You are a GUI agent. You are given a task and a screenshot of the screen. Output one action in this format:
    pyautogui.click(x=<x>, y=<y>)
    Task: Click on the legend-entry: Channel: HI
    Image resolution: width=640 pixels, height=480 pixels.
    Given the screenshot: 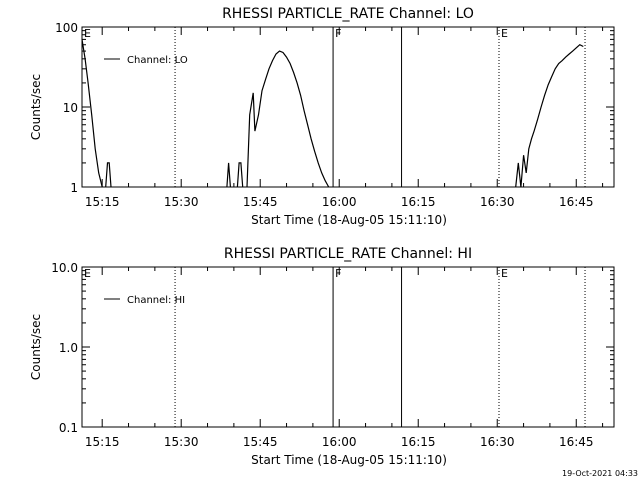 What is the action you would take?
    pyautogui.click(x=156, y=300)
    